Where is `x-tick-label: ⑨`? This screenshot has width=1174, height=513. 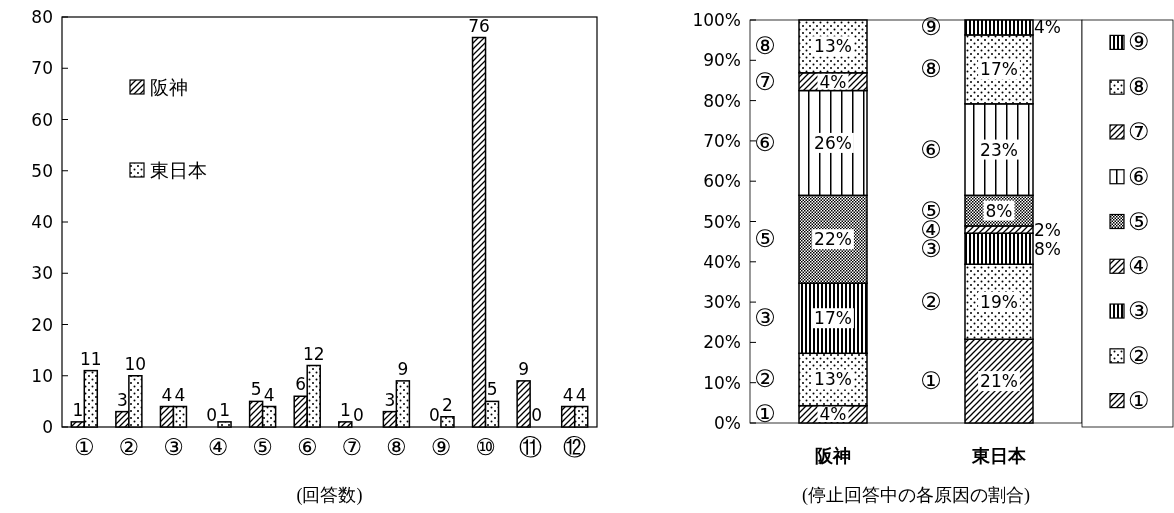 x-tick-label: ⑨ is located at coordinates (441, 447).